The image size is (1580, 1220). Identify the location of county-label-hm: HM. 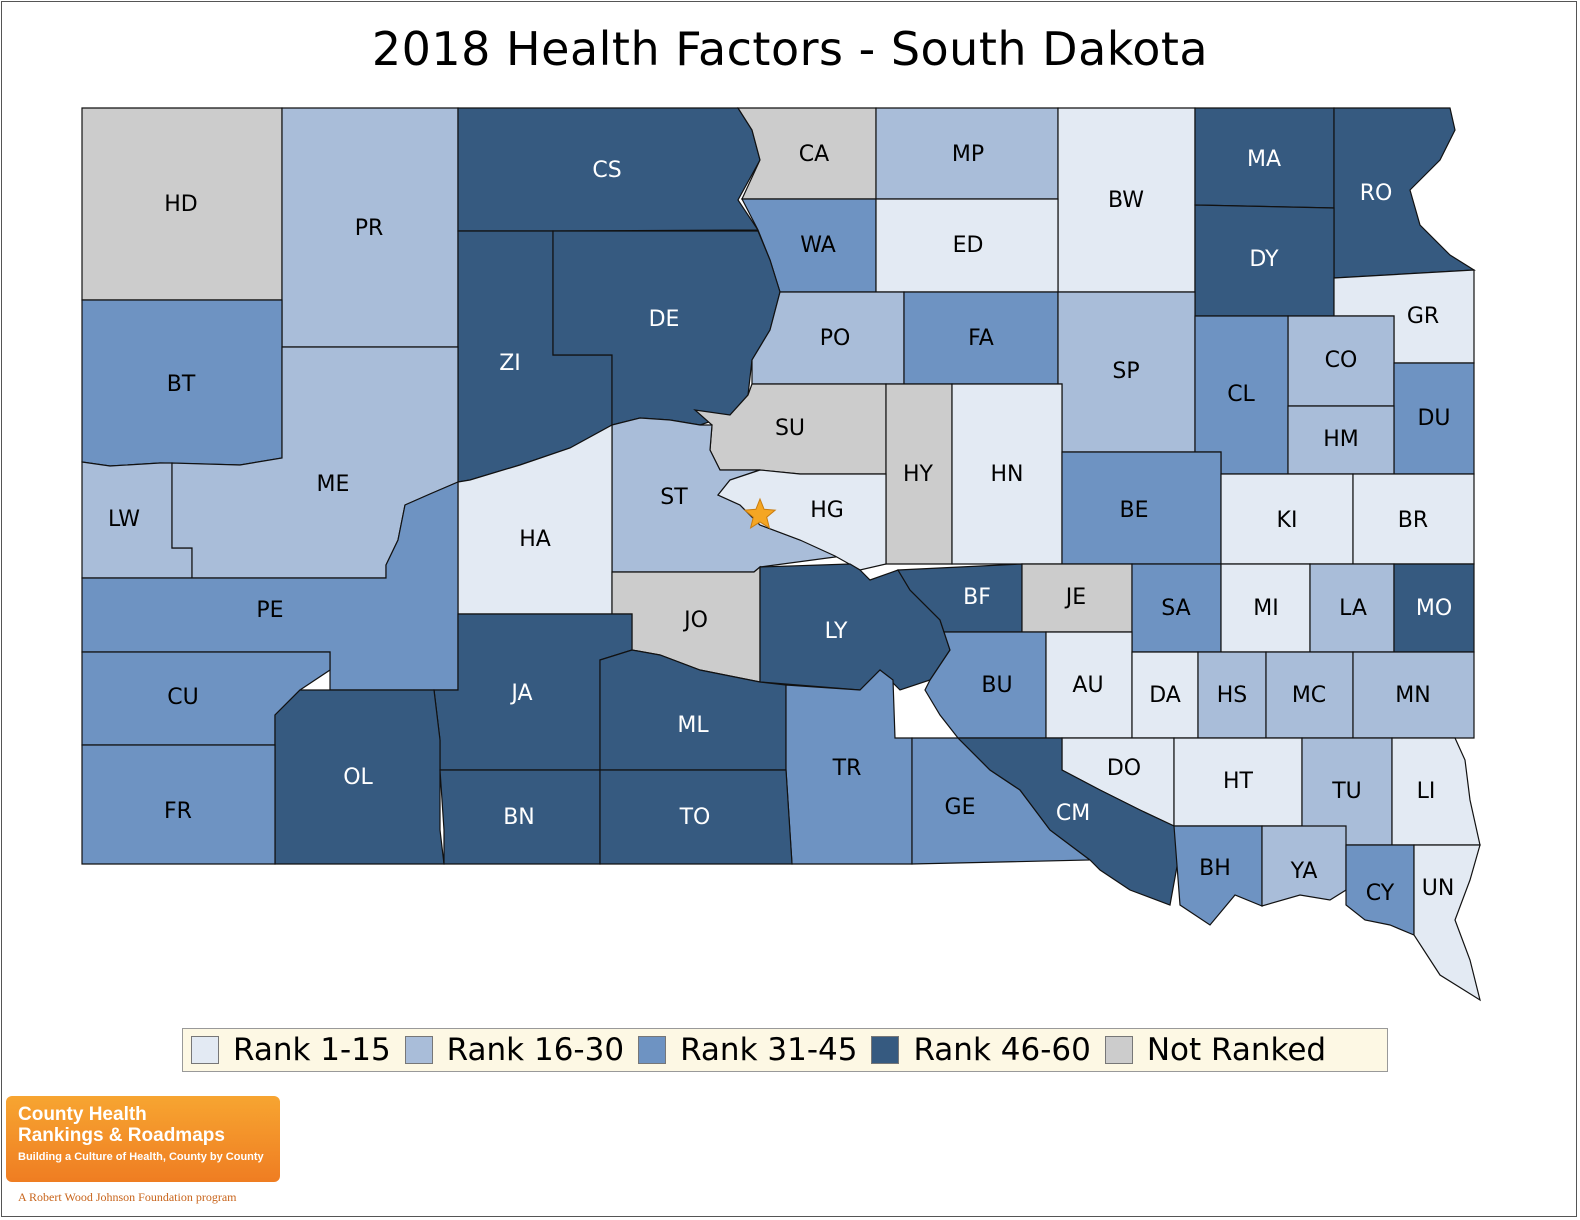
(1341, 439).